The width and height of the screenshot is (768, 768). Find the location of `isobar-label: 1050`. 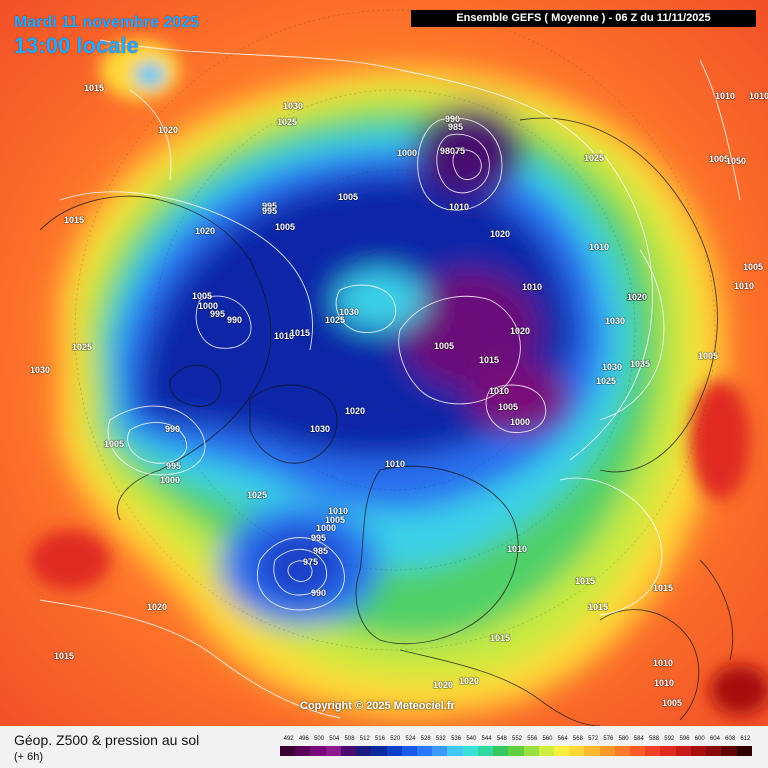

isobar-label: 1050 is located at coordinates (736, 161).